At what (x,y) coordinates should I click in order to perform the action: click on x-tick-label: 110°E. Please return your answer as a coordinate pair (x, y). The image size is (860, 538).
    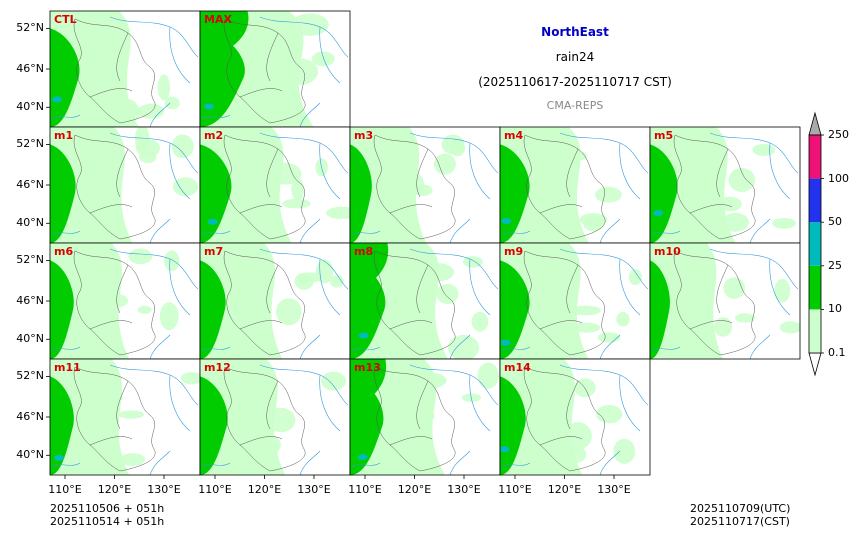
    Looking at the image, I should click on (365, 489).